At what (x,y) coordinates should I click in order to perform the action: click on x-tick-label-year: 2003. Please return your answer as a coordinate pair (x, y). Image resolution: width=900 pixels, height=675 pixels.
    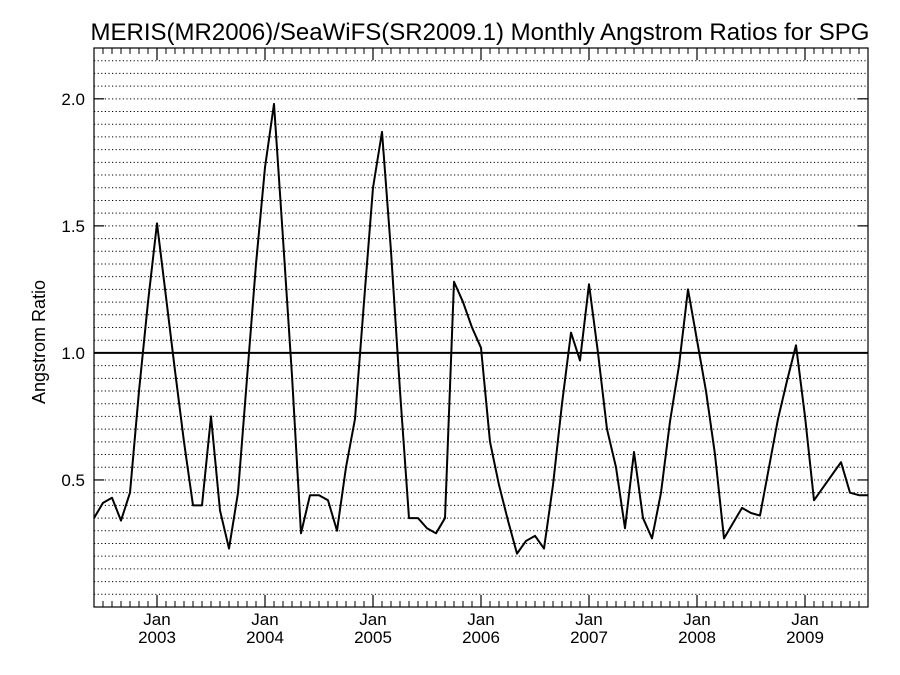
    Looking at the image, I should click on (157, 637).